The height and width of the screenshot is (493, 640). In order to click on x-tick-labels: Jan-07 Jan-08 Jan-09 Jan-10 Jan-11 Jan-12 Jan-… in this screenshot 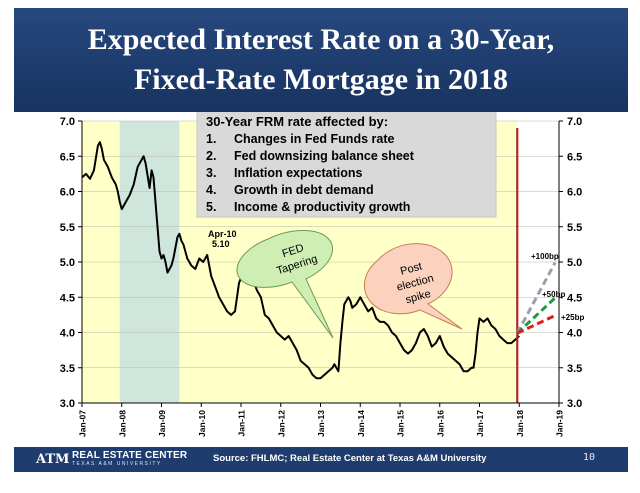, I will do `click(321, 420)`.